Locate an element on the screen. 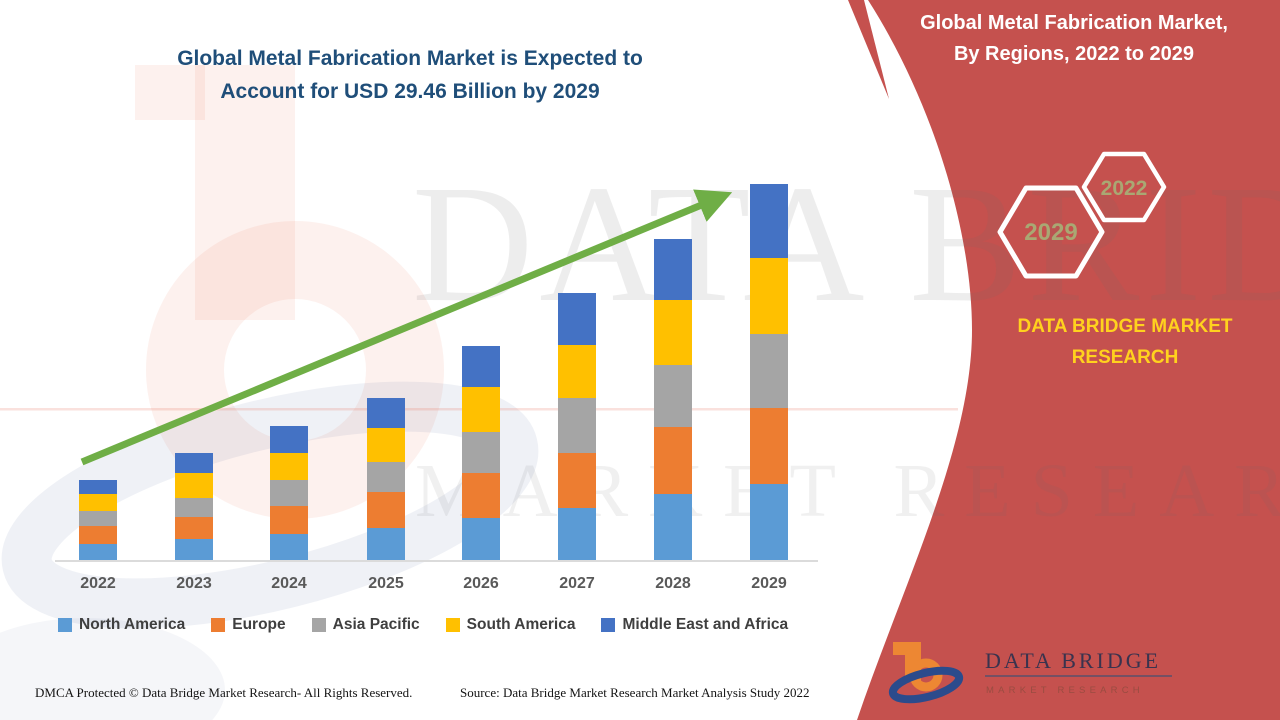  bar-segment-2025-south-america is located at coordinates (386, 445).